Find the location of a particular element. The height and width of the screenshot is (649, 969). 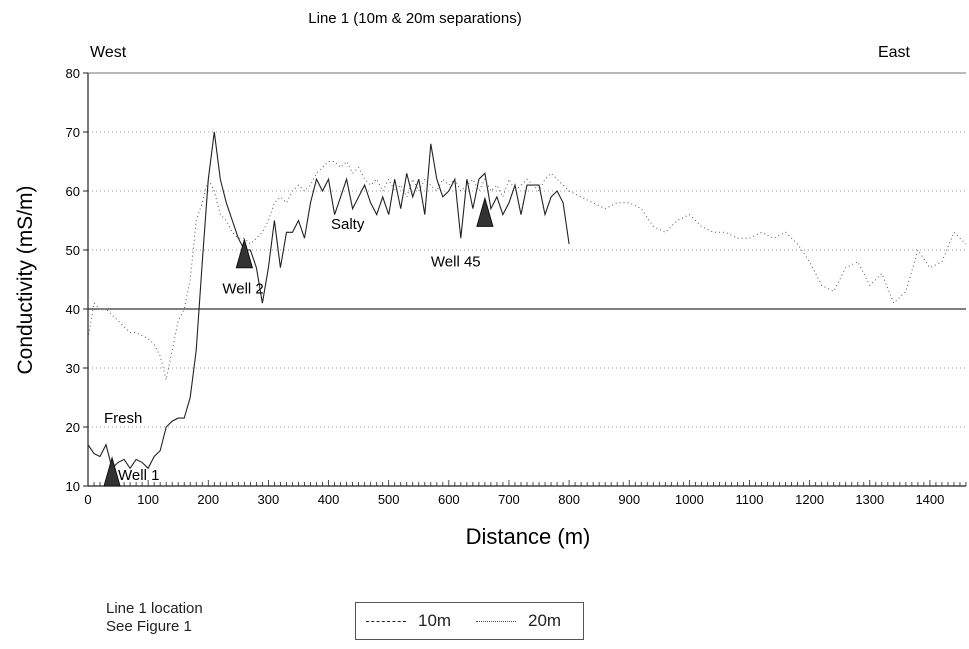

x-tick-label: 400 is located at coordinates (329, 499).